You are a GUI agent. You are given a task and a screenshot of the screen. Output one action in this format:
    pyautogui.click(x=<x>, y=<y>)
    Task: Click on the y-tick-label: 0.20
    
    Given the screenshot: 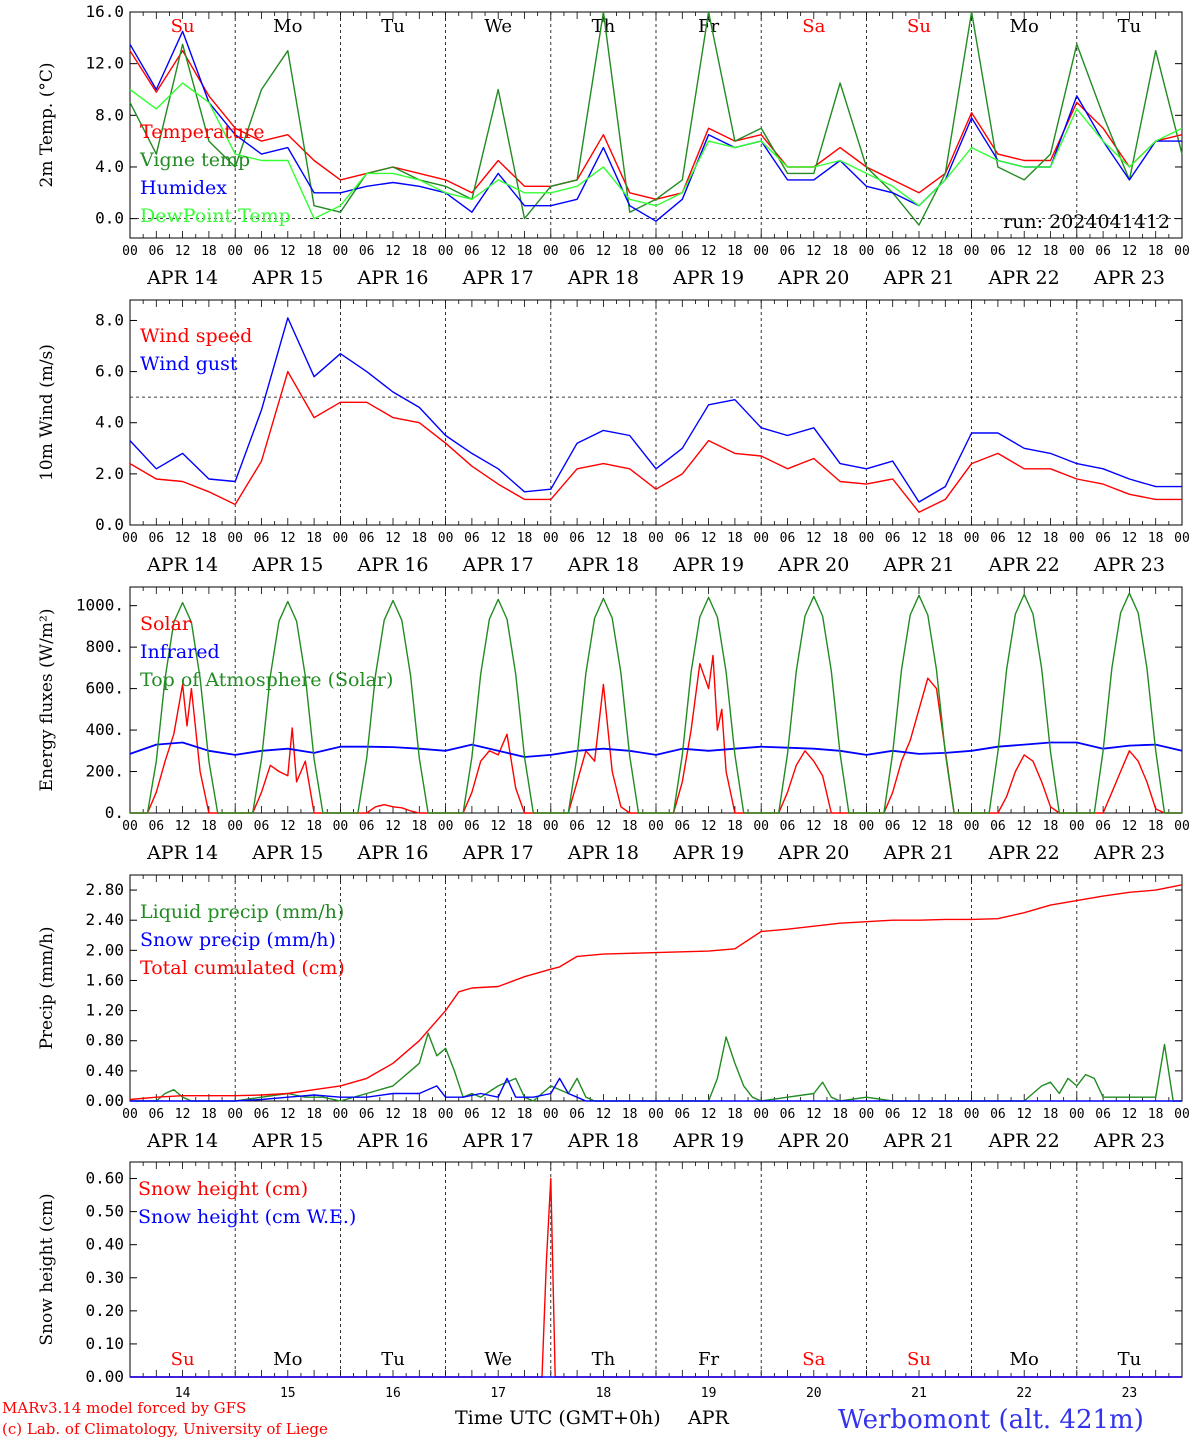 What is the action you would take?
    pyautogui.click(x=104, y=1310)
    